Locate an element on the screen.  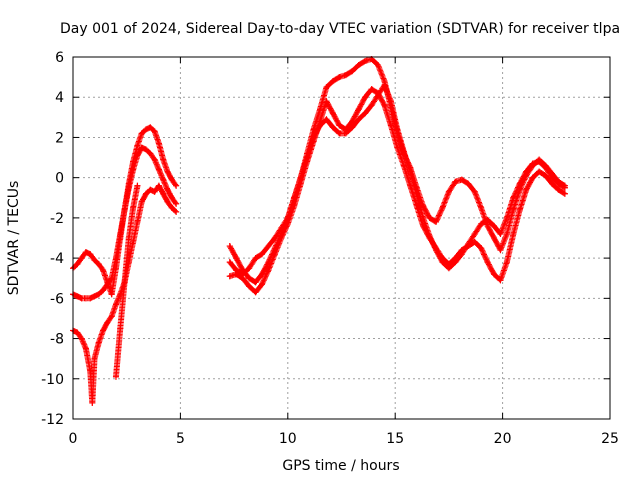
y-tick-label: 4 is located at coordinates (59, 98).